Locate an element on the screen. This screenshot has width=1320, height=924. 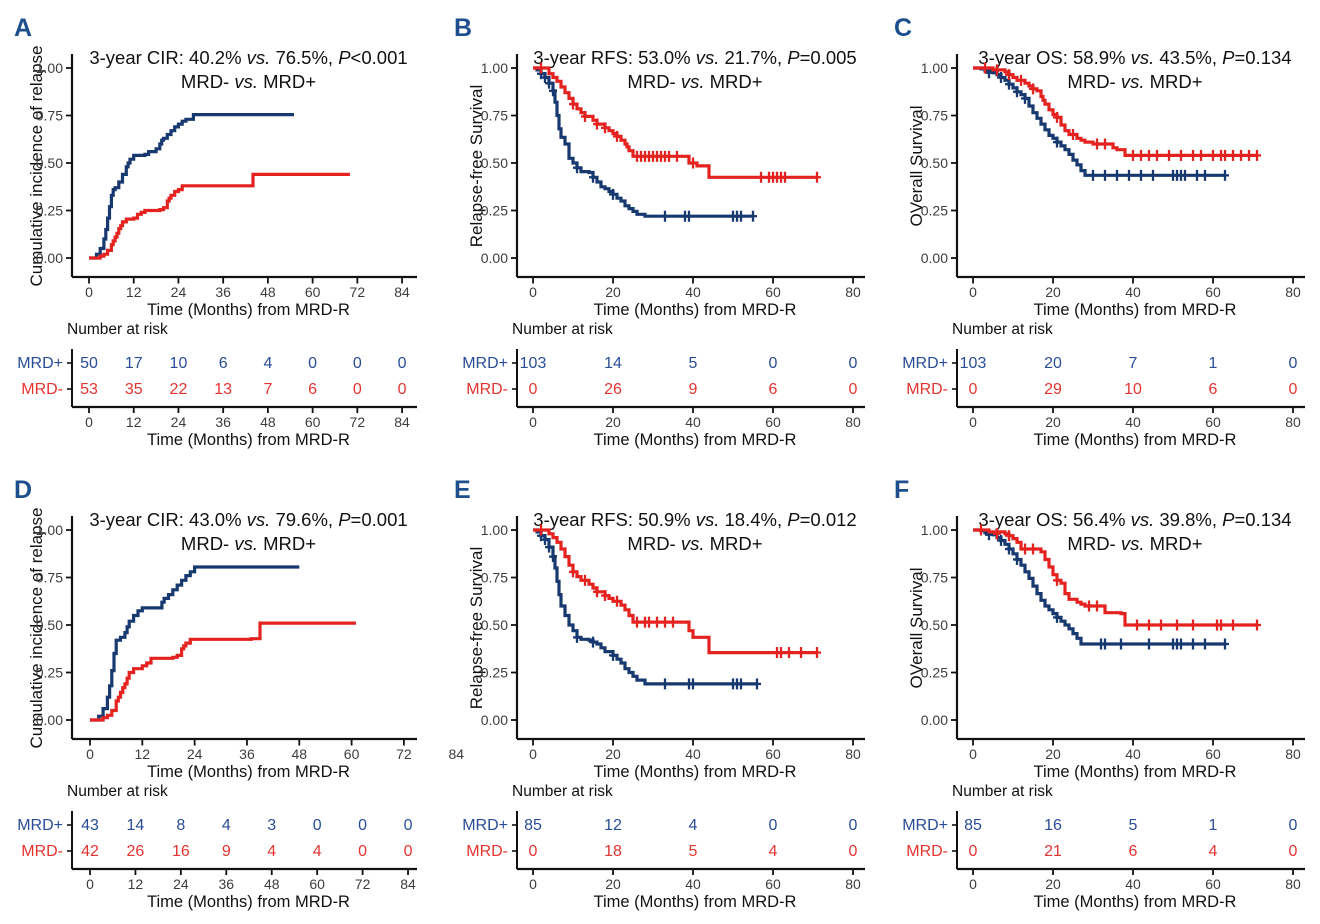
risk-x-tick-label: 0 is located at coordinates (533, 884).